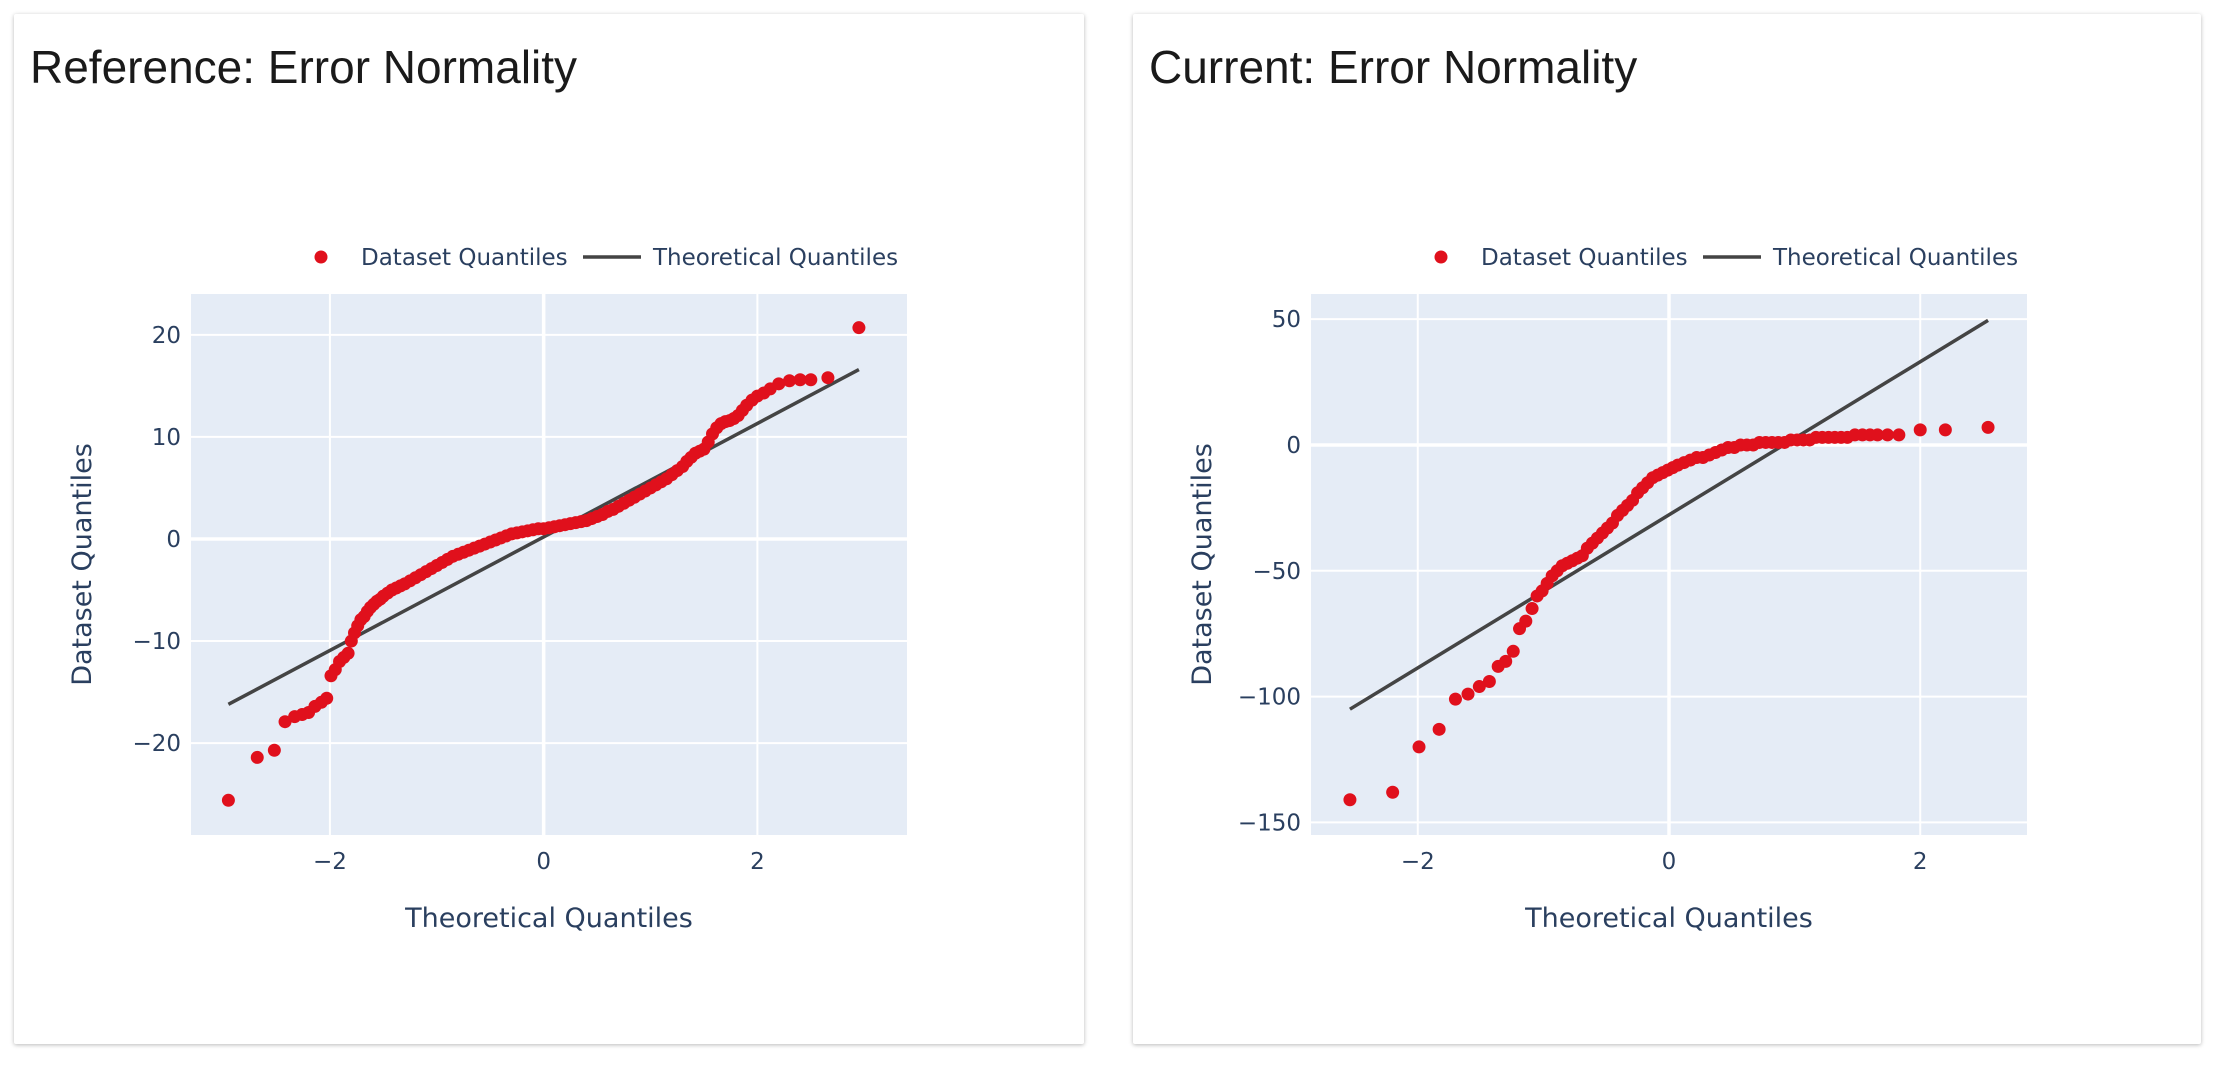 The image size is (2214, 1066). I want to click on y-tick-label: 50, so click(1286, 320).